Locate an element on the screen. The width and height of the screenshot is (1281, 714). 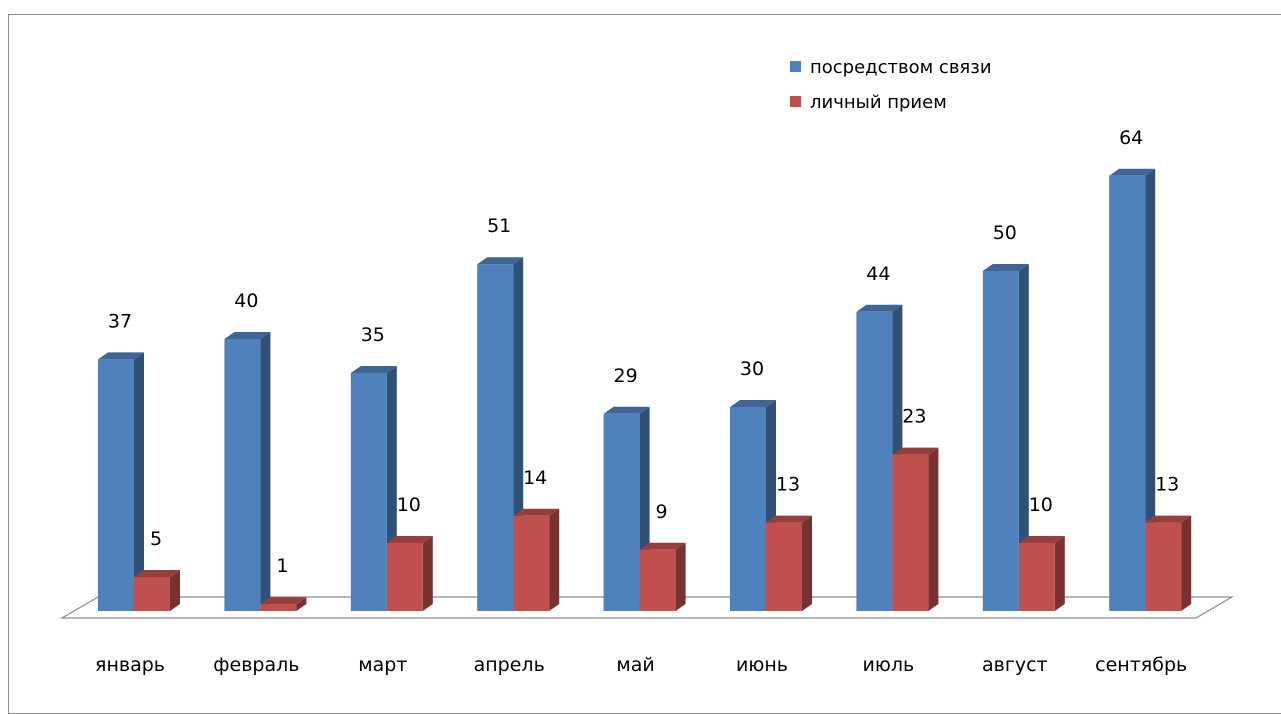
legend: посредством связи личный прием is located at coordinates (891, 85).